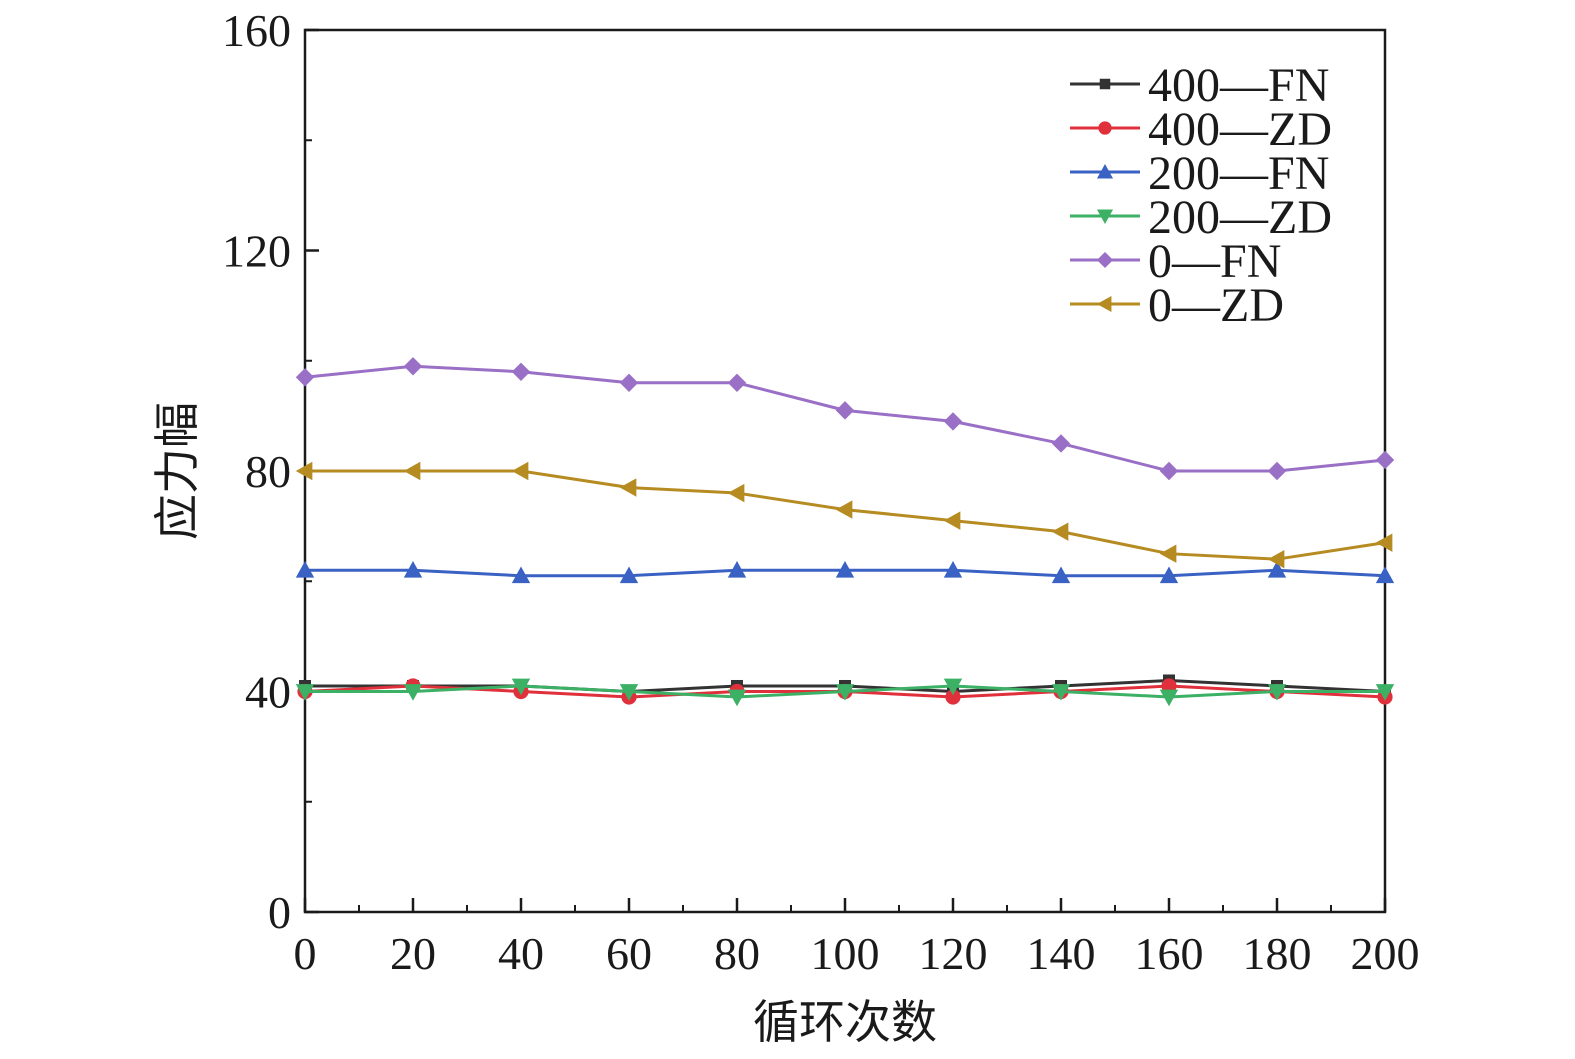 The width and height of the screenshot is (1575, 1059). Describe the element at coordinates (1216, 305) in the screenshot. I see `legend-label: 0—ZD` at that location.